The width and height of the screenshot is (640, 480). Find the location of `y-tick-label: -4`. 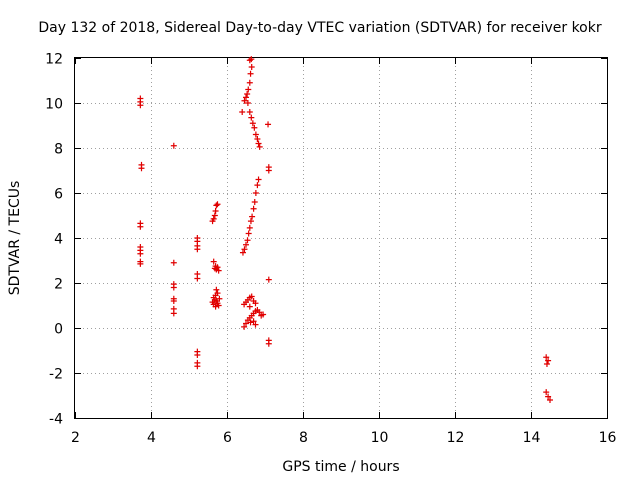

y-tick-label: -4 is located at coordinates (56, 420).